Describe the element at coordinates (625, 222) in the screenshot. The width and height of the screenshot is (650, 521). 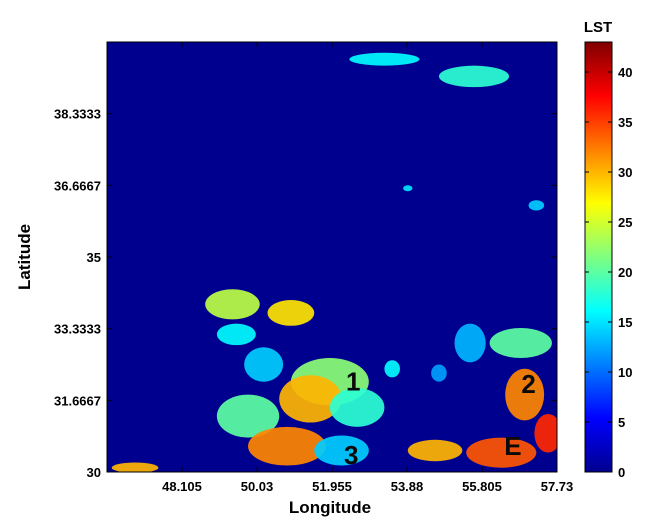
I see `colorbar-tick-label: 25` at that location.